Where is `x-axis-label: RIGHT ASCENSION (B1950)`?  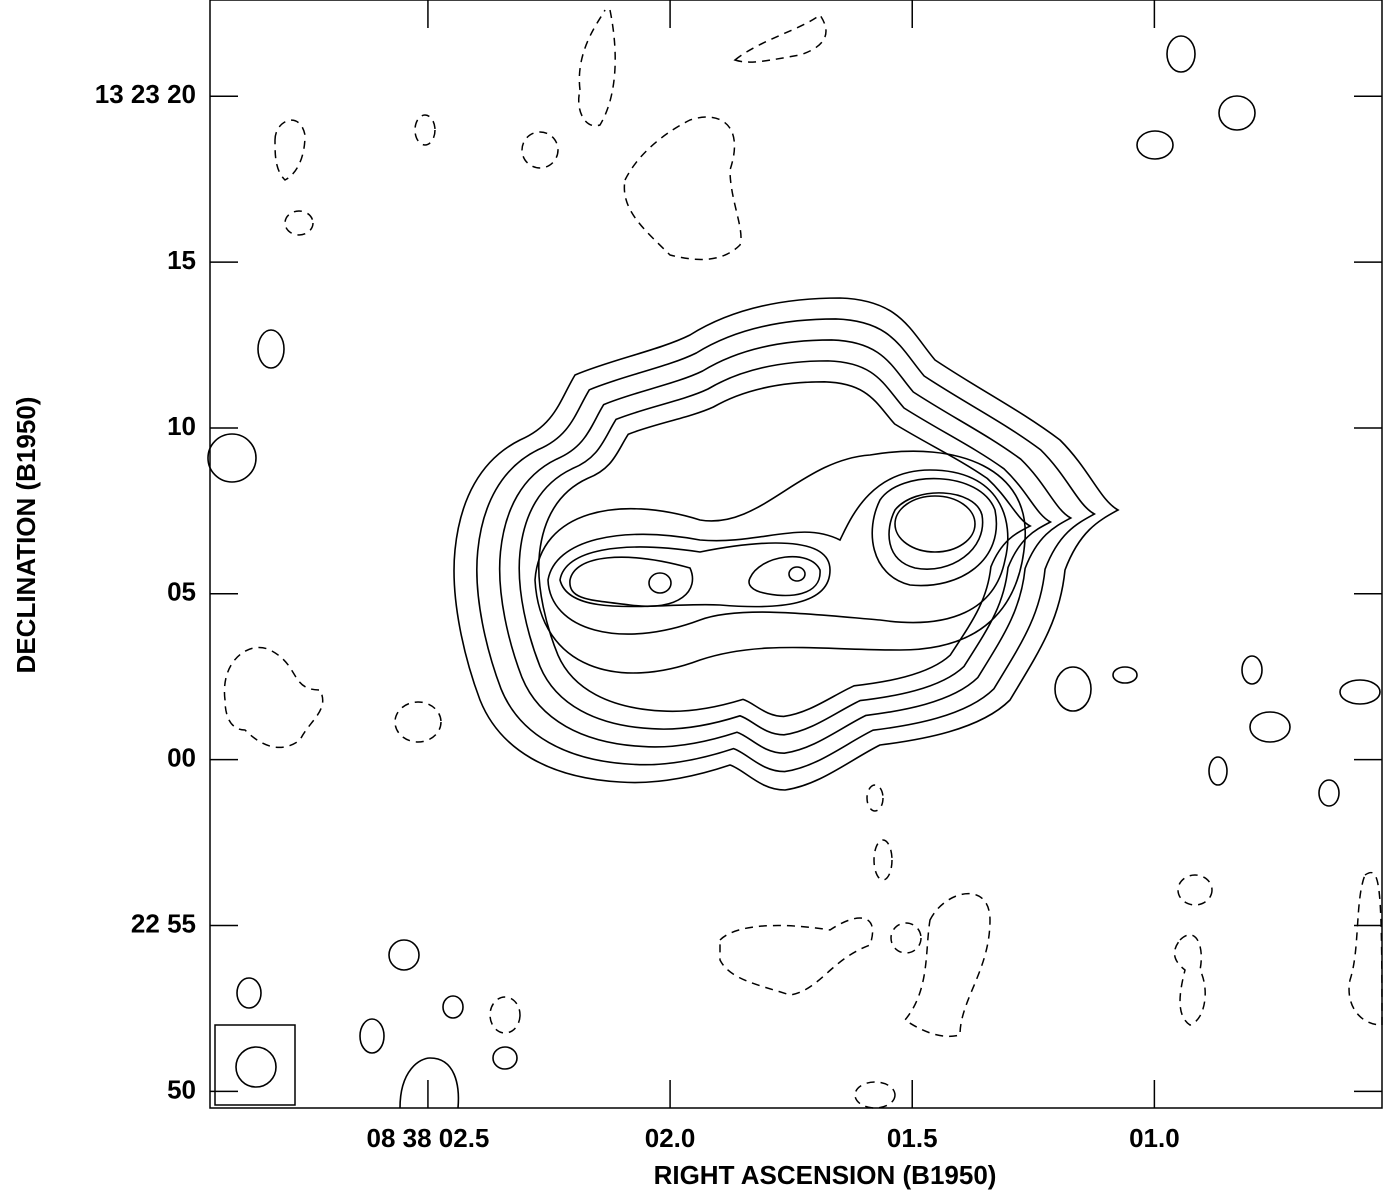
x-axis-label: RIGHT ASCENSION (B1950) is located at coordinates (825, 1175).